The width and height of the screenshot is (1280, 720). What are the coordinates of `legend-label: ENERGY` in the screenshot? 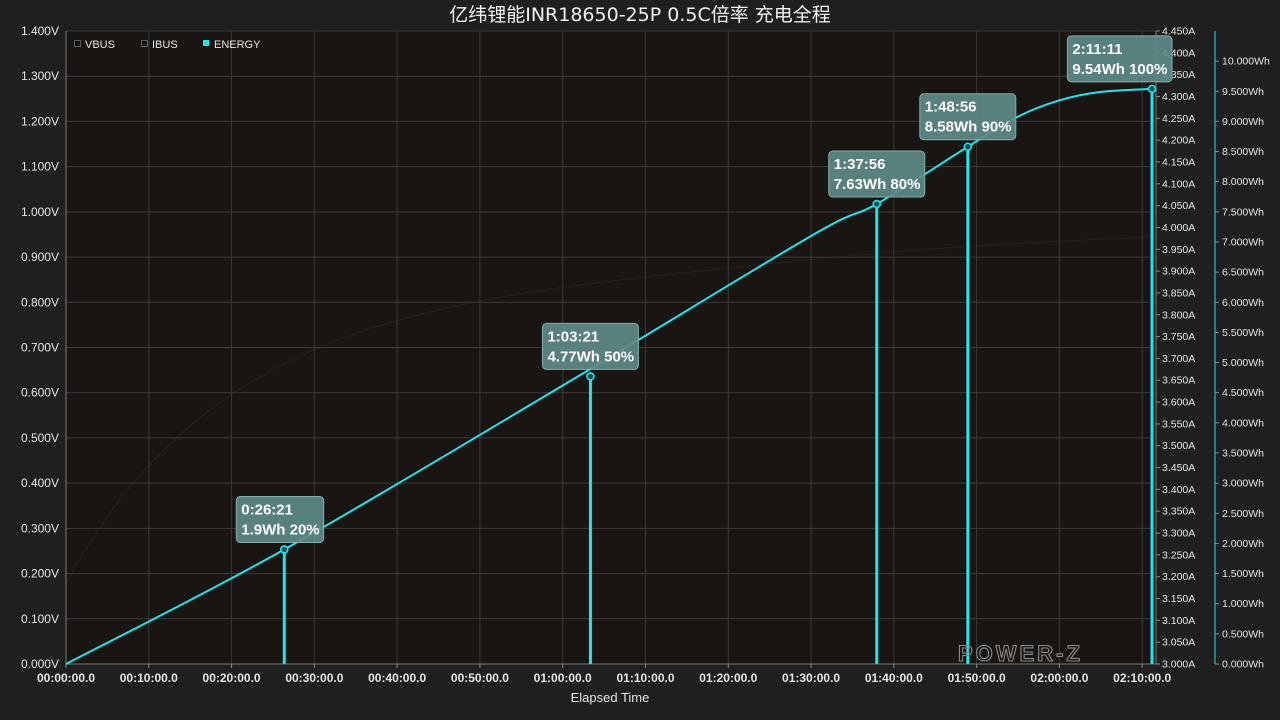 It's located at (237, 45).